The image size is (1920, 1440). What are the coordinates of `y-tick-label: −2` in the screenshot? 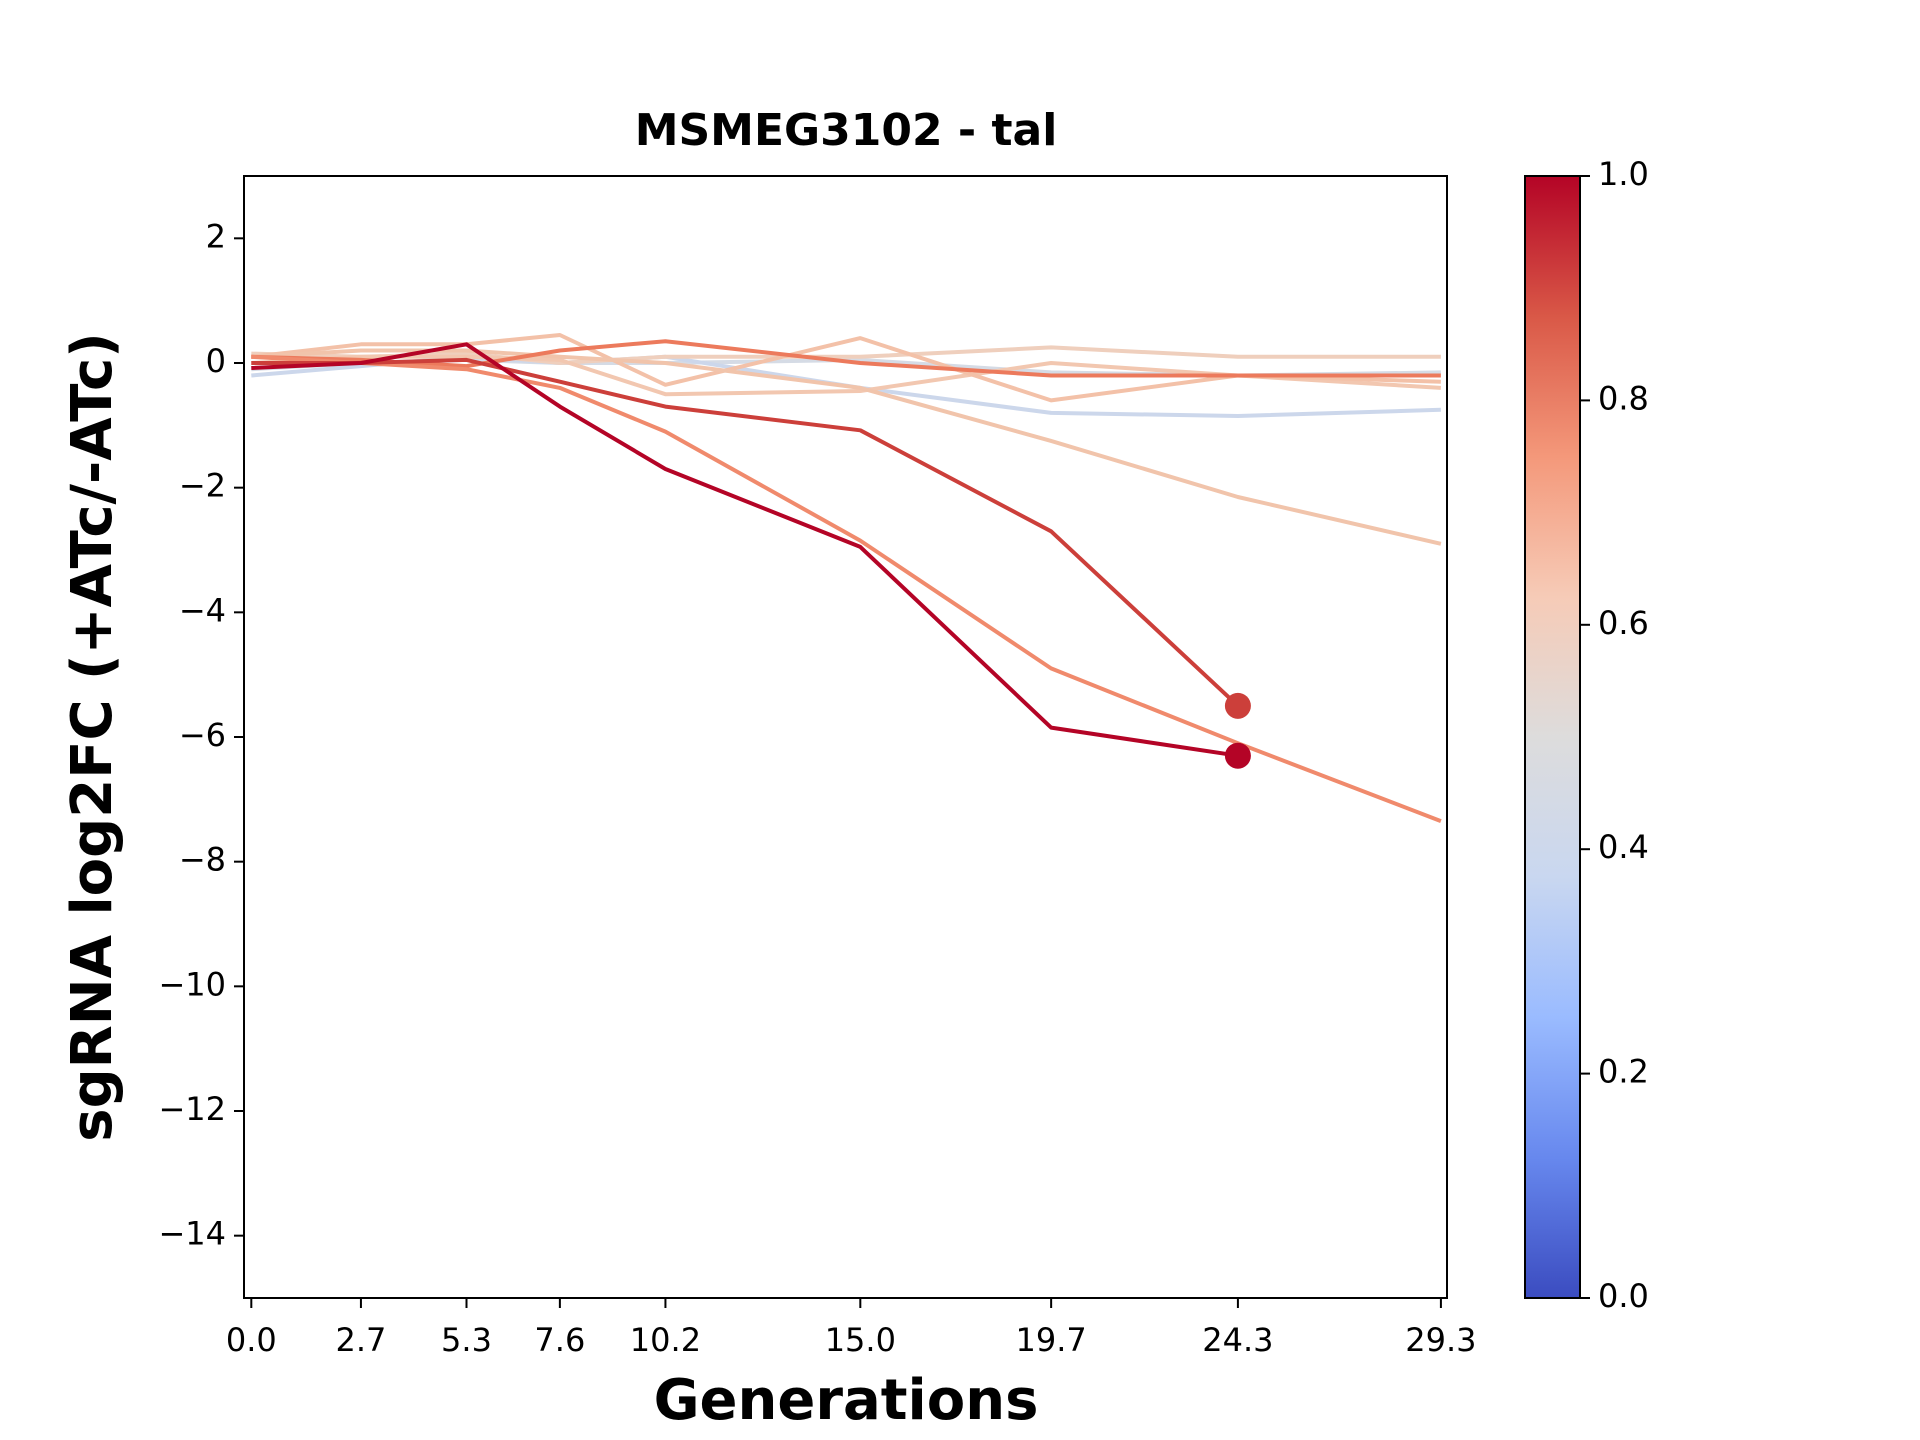 It's located at (202, 486).